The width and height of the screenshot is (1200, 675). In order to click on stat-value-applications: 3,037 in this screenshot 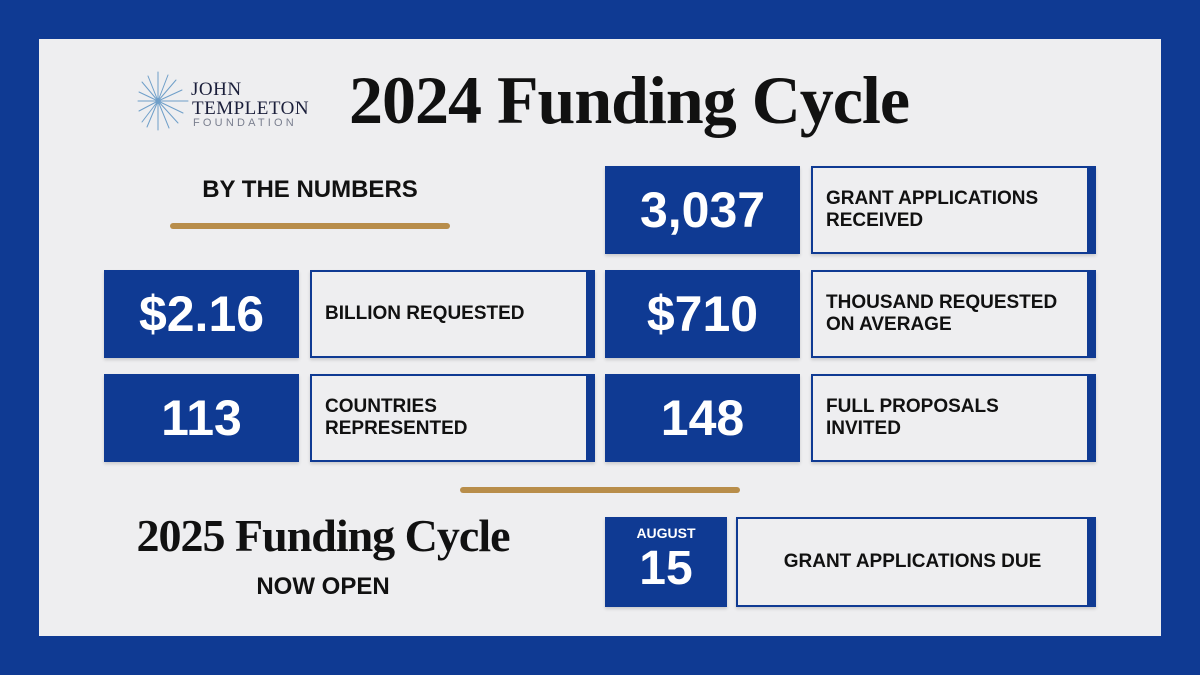, I will do `click(702, 210)`.